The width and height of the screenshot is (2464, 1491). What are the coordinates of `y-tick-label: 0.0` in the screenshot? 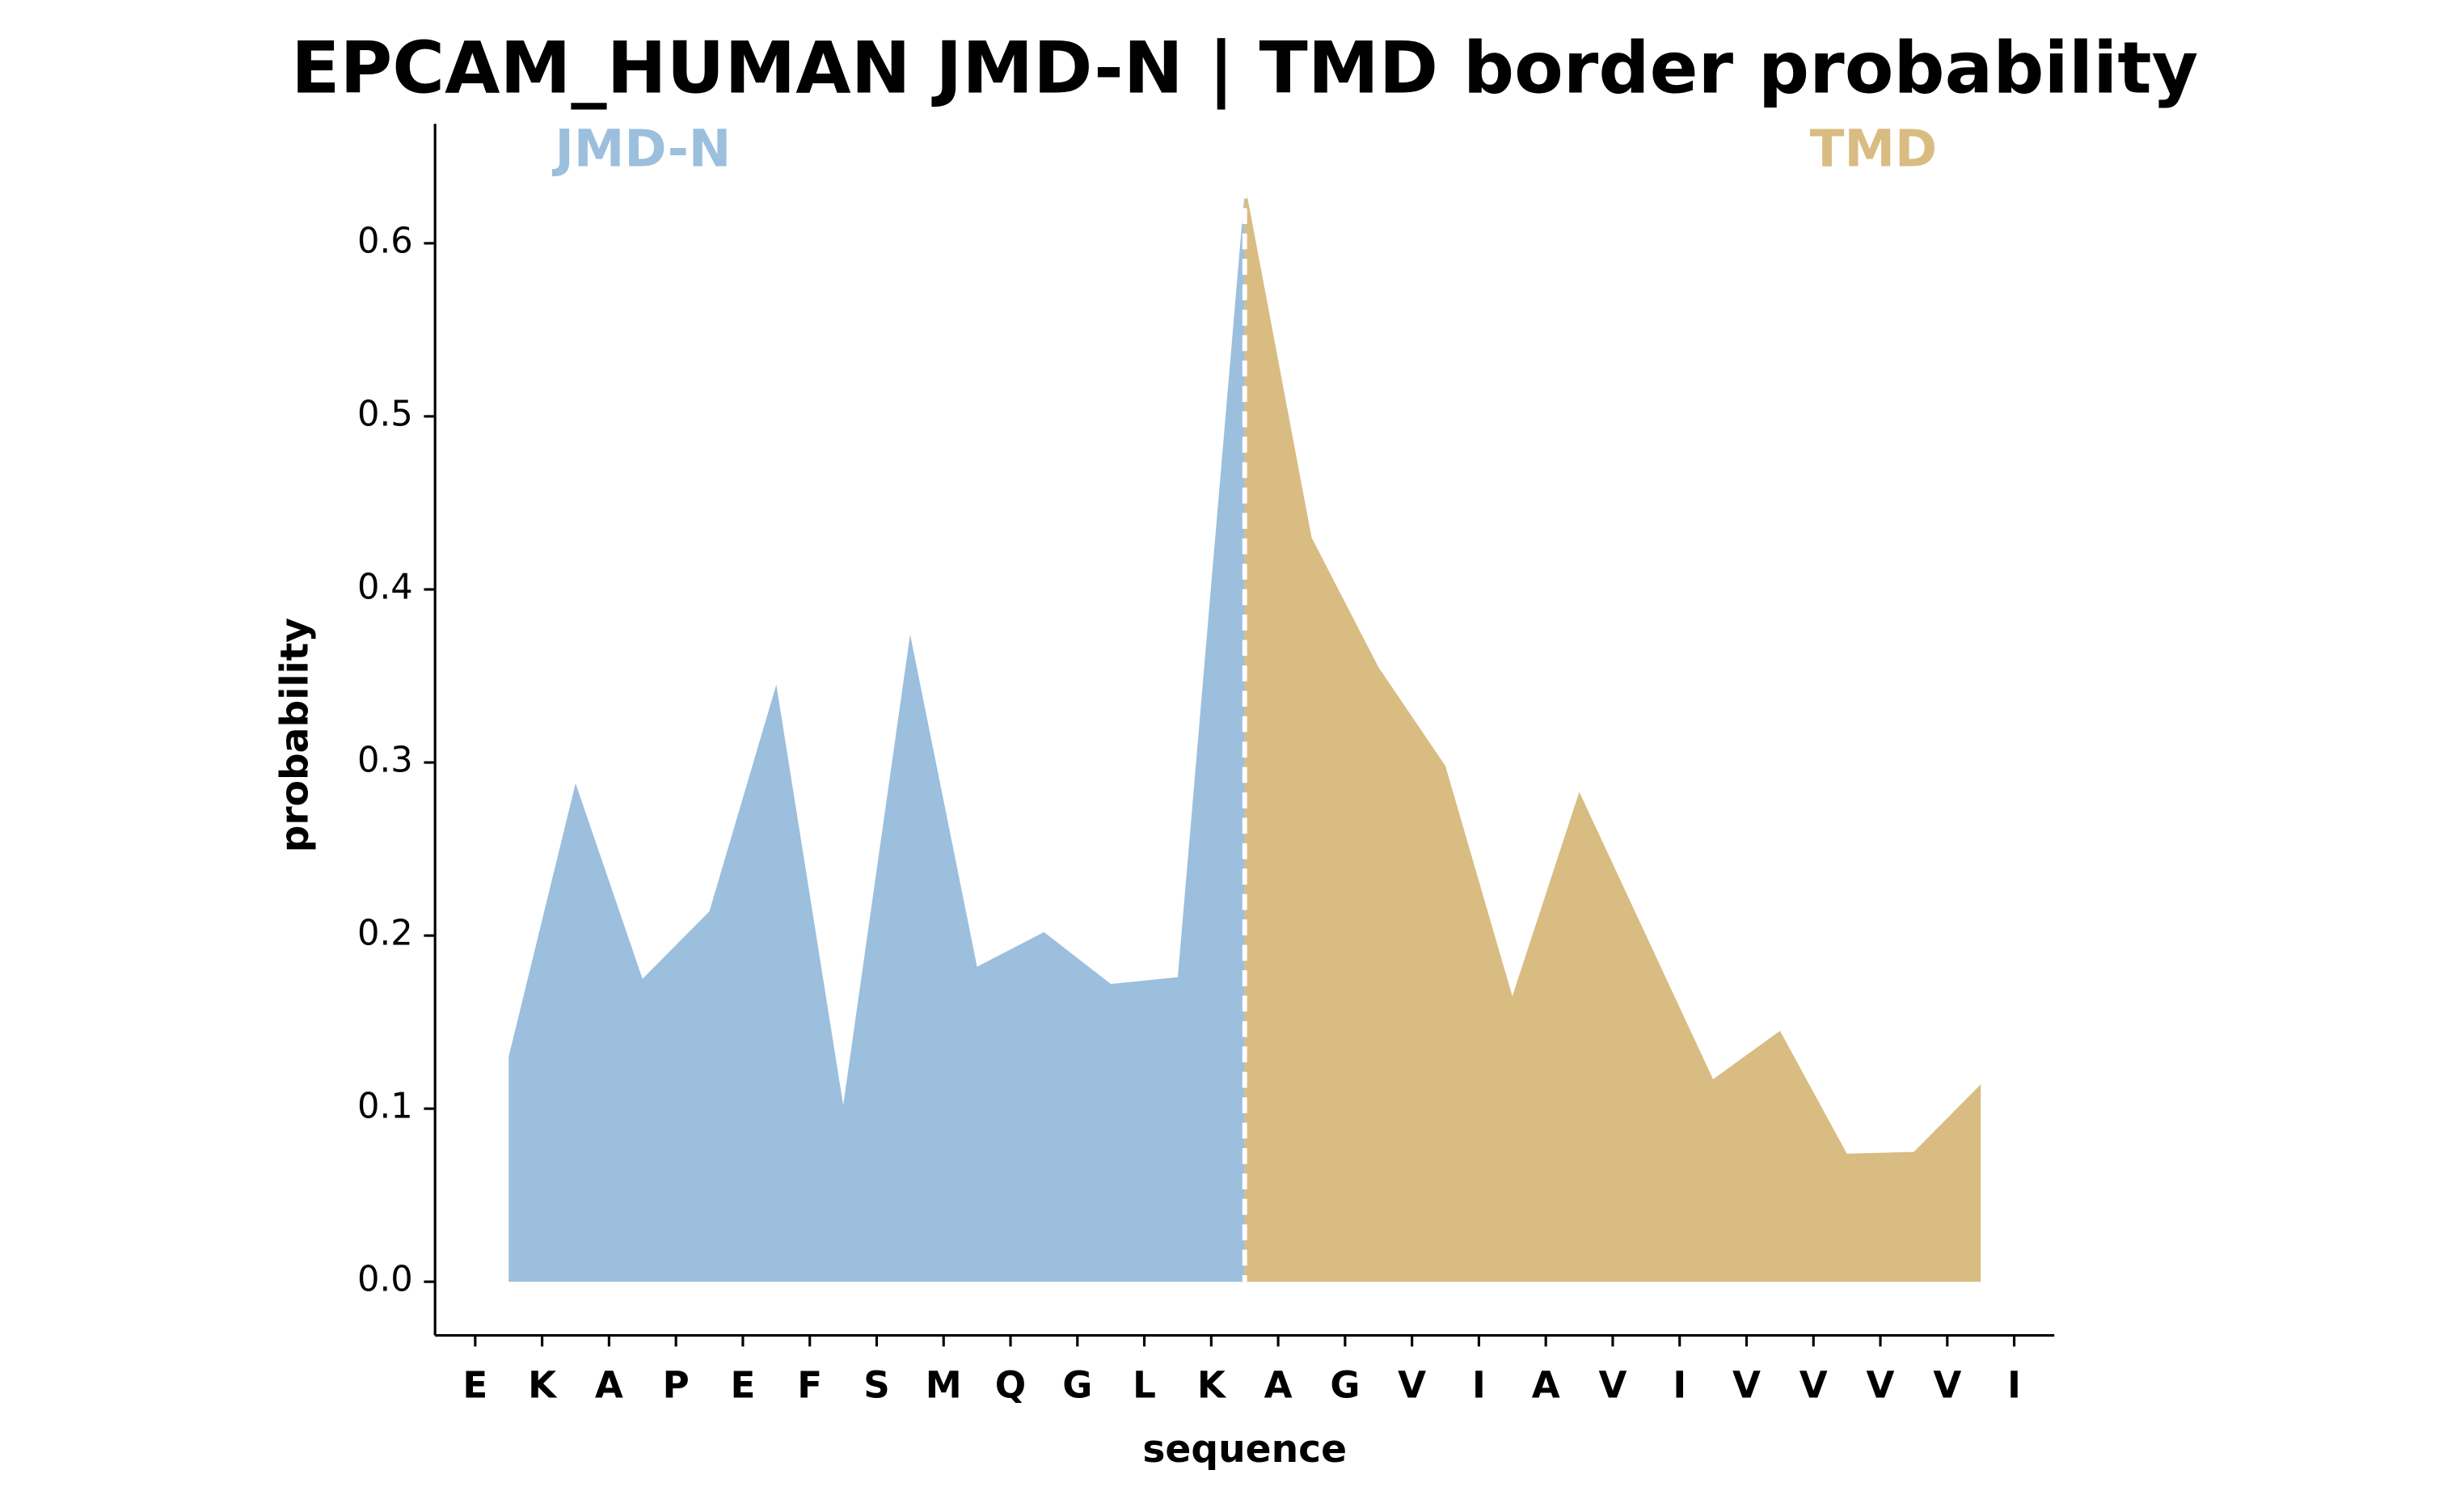 It's located at (385, 1280).